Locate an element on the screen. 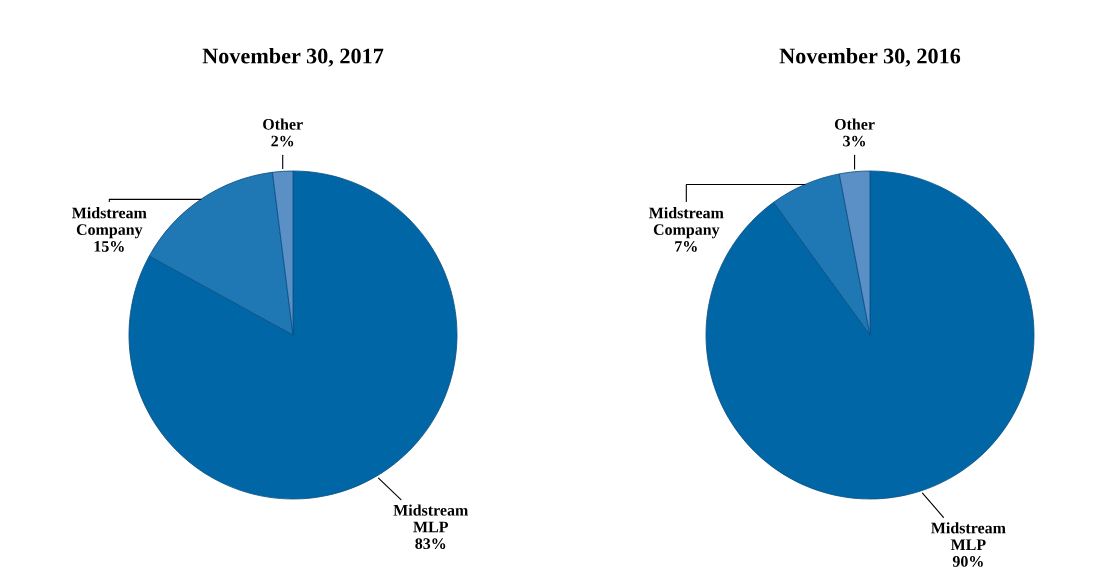 The image size is (1104, 575). slice-label: Midstream Company 15% is located at coordinates (109, 229).